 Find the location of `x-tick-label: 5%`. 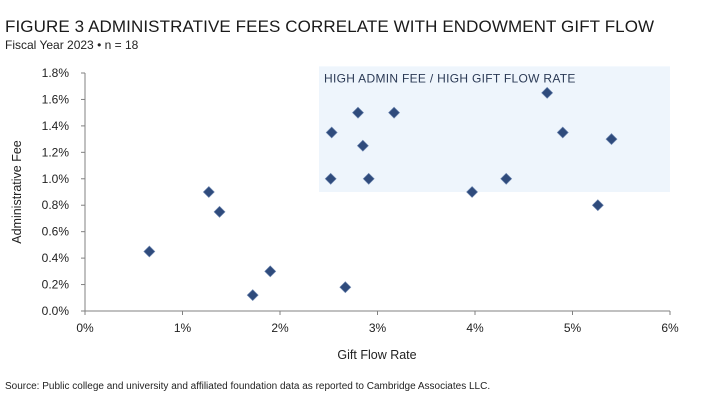

x-tick-label: 5% is located at coordinates (573, 328).